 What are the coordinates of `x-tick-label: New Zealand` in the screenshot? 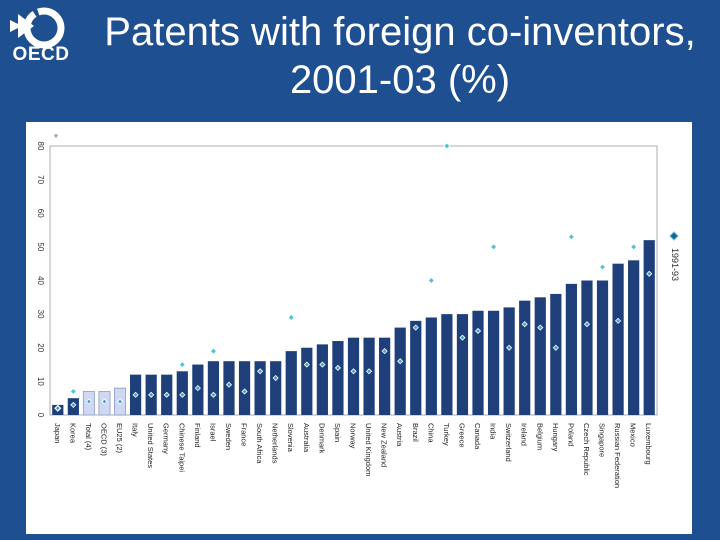 It's located at (384, 445).